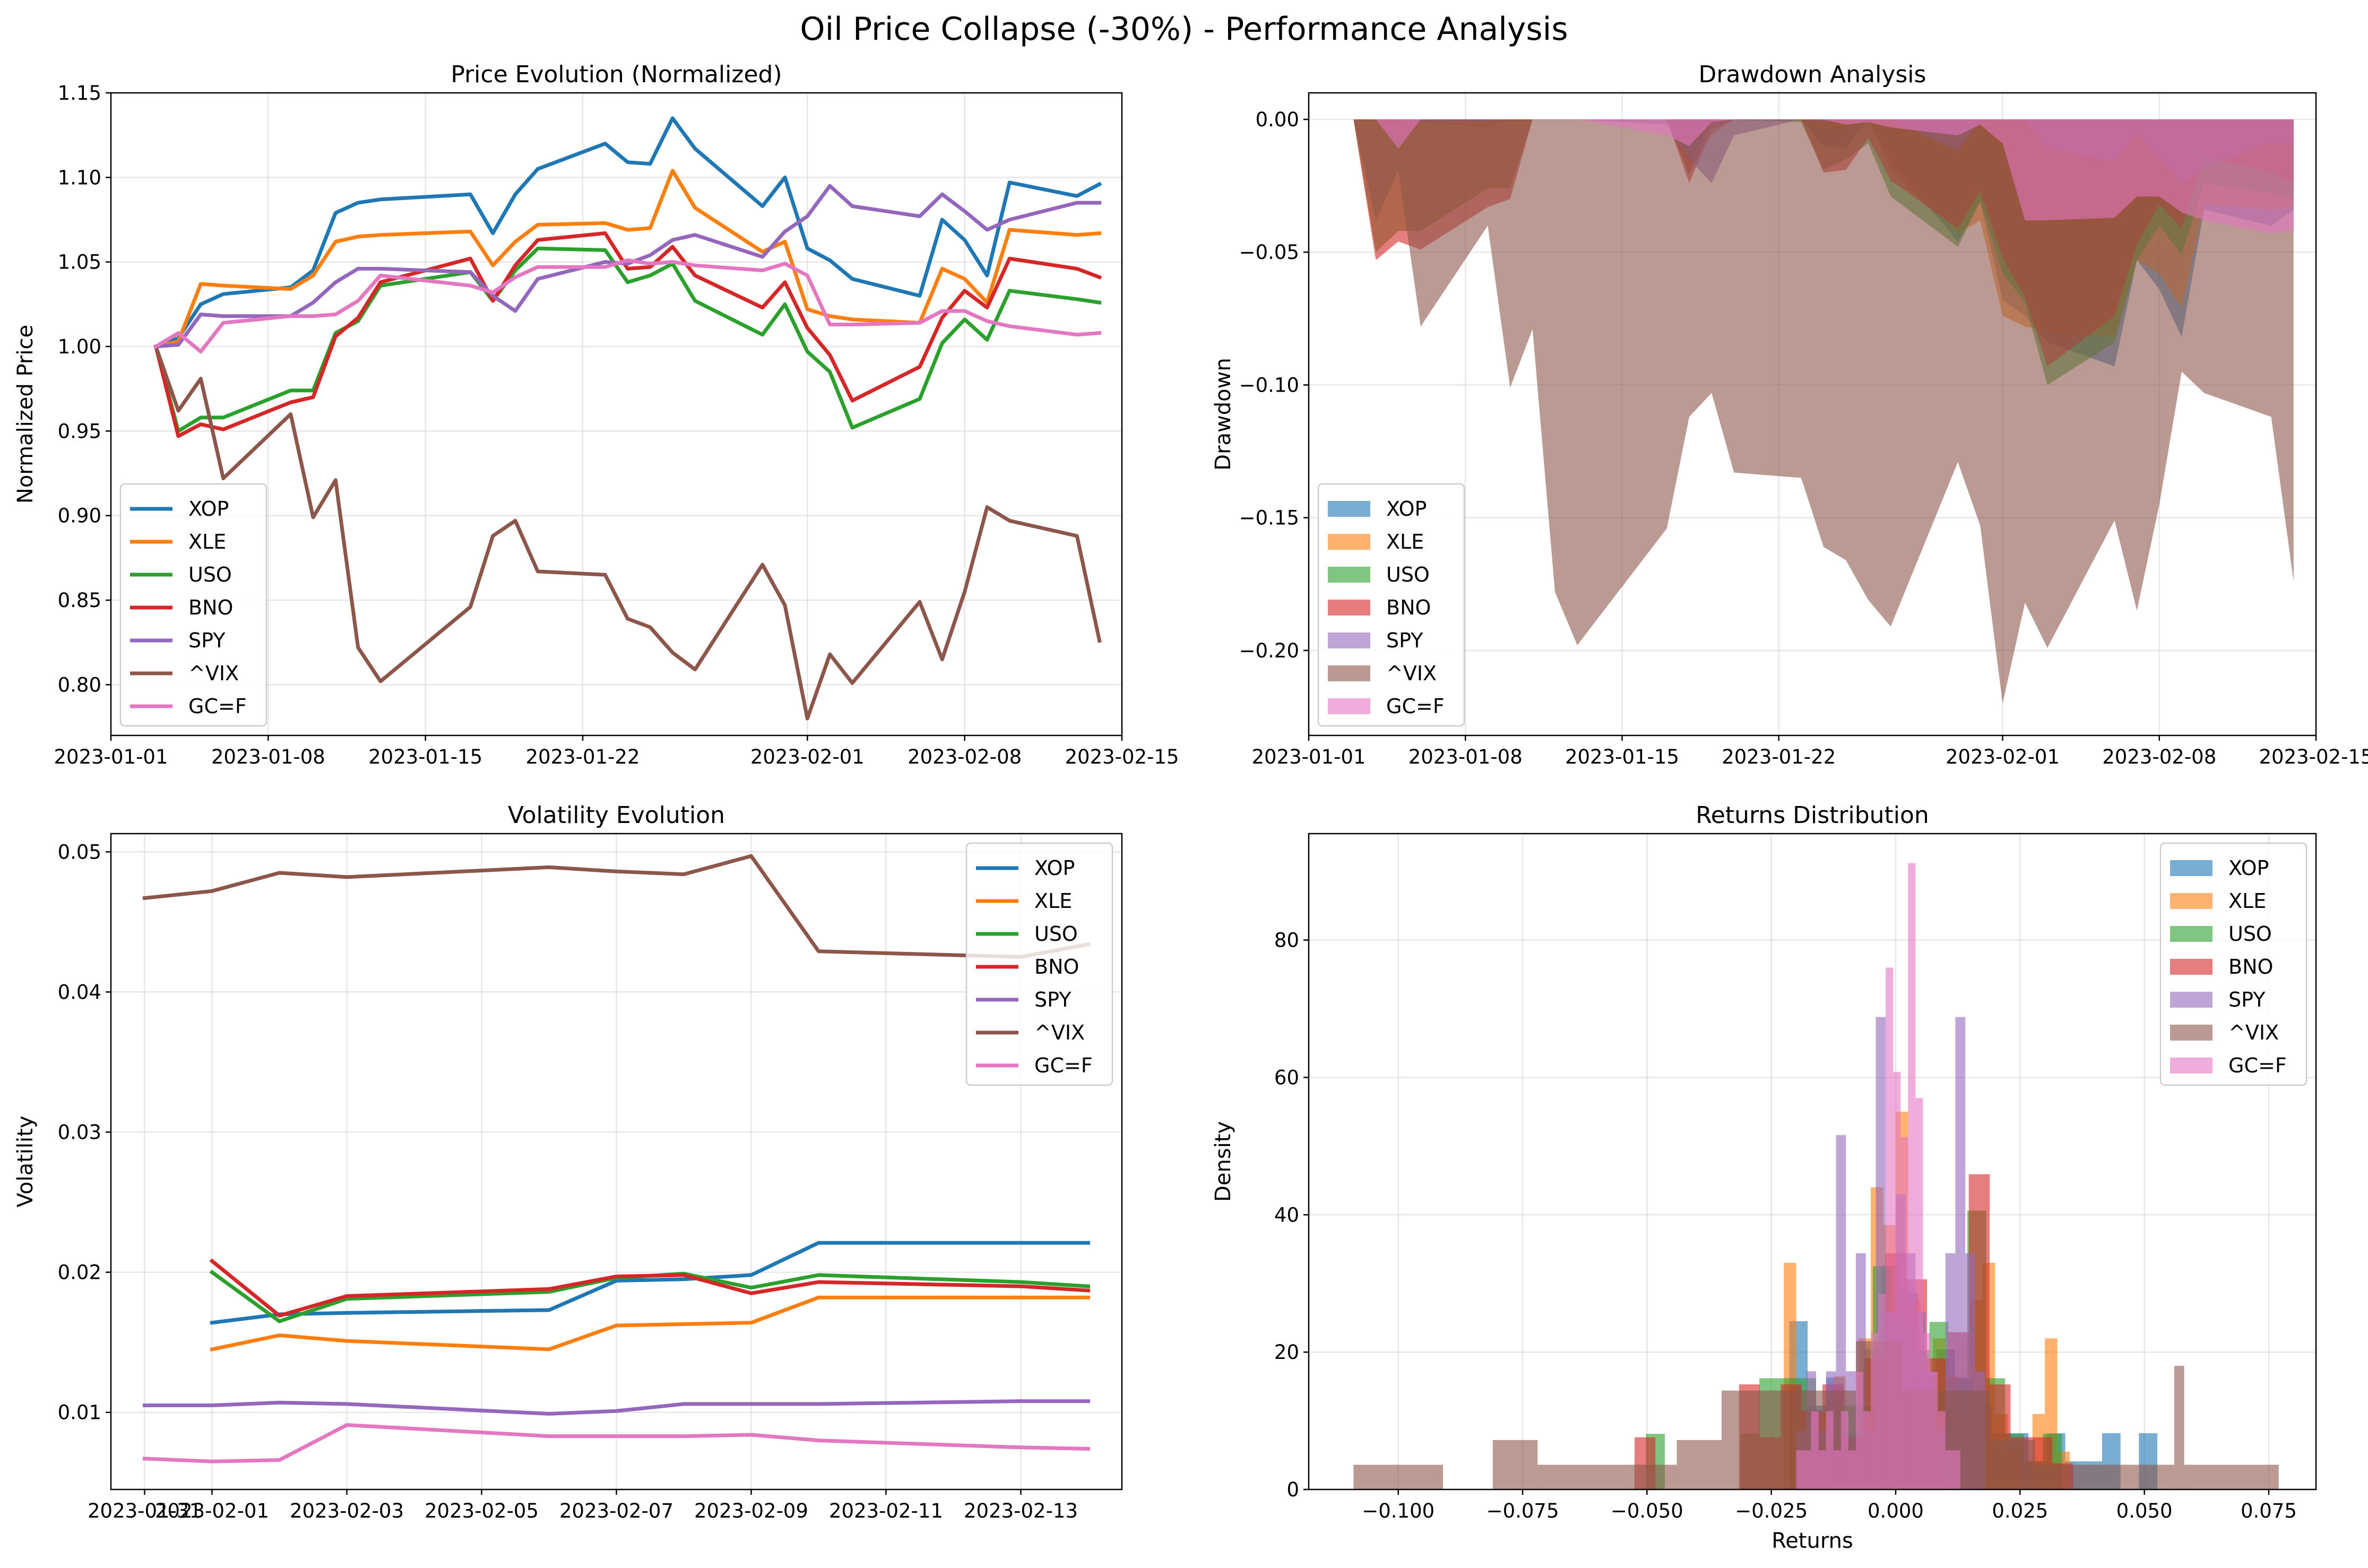  What do you see at coordinates (1398, 1511) in the screenshot?
I see `x-tick-label: −0.100` at bounding box center [1398, 1511].